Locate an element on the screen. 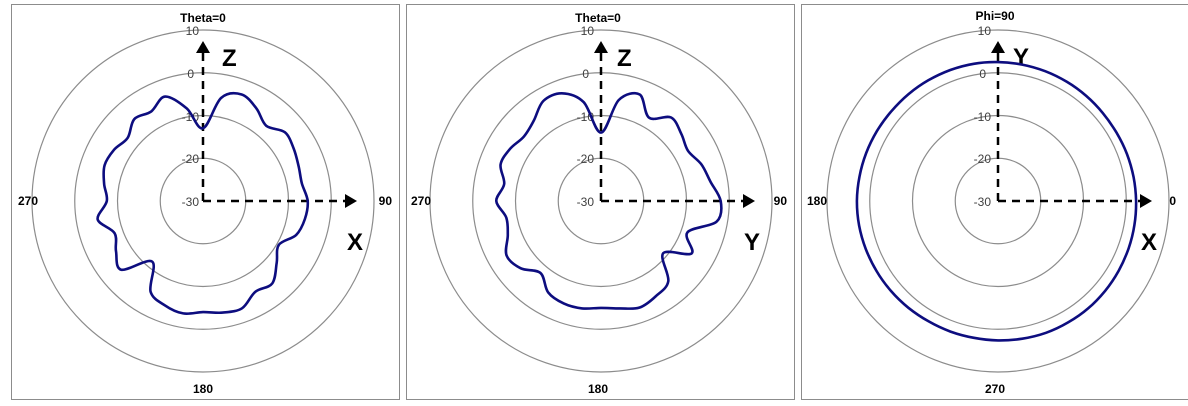 This screenshot has width=1188, height=406. radial-tick-minus-10: -10 is located at coordinates (983, 117).